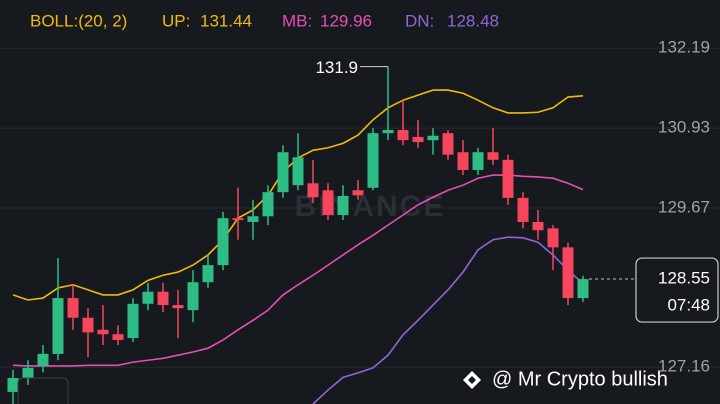 This screenshot has height=404, width=720. What do you see at coordinates (297, 20) in the screenshot?
I see `legend-label: MB:` at bounding box center [297, 20].